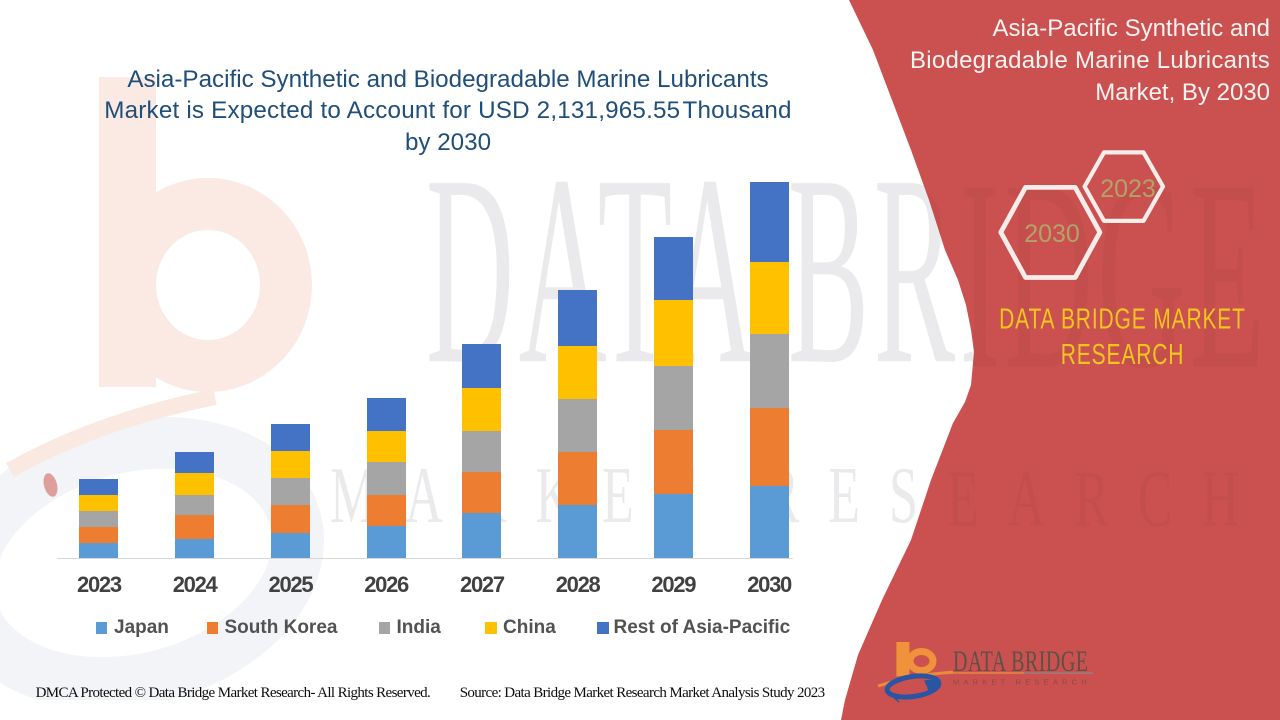 This screenshot has width=1280, height=720. Describe the element at coordinates (1052, 234) in the screenshot. I see `svg-text: 2030` at that location.